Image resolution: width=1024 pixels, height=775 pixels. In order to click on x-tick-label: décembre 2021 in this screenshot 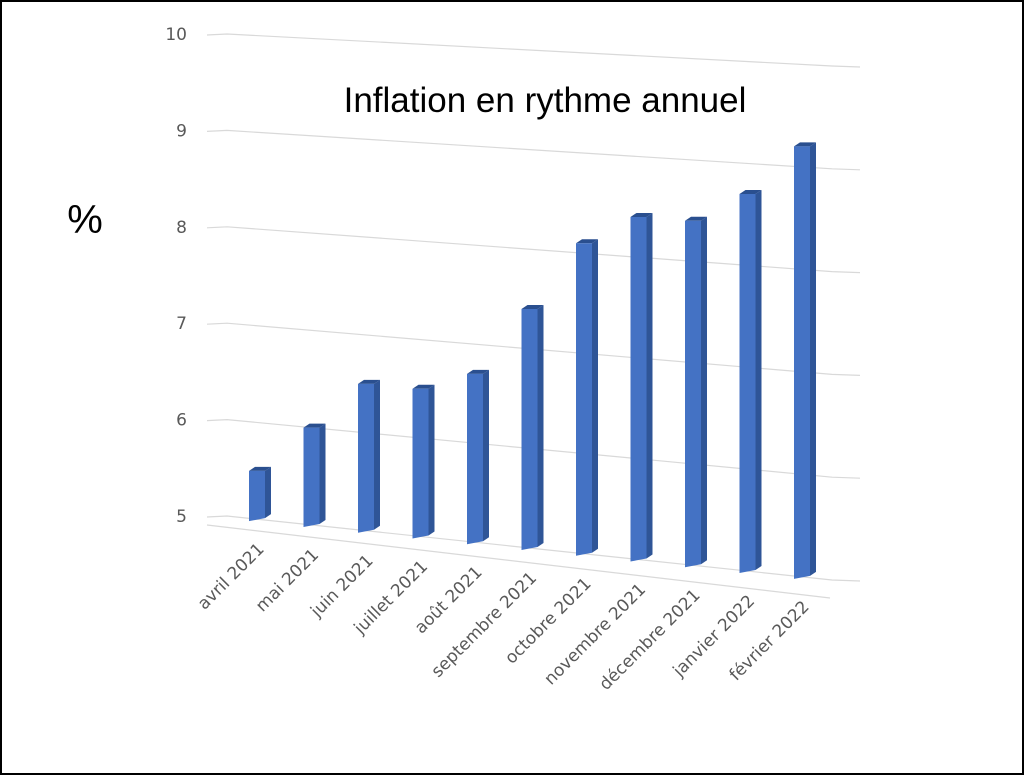, I will do `click(650, 640)`.